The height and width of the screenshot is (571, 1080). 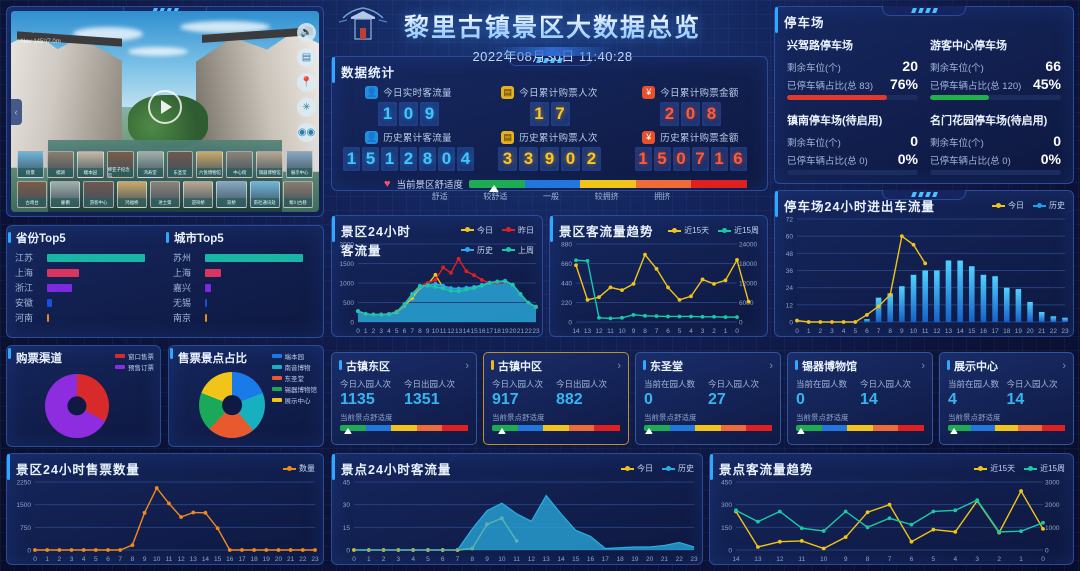 What do you see at coordinates (294, 400) in the screenshot?
I see `legend-item: 展示中心` at bounding box center [294, 400].